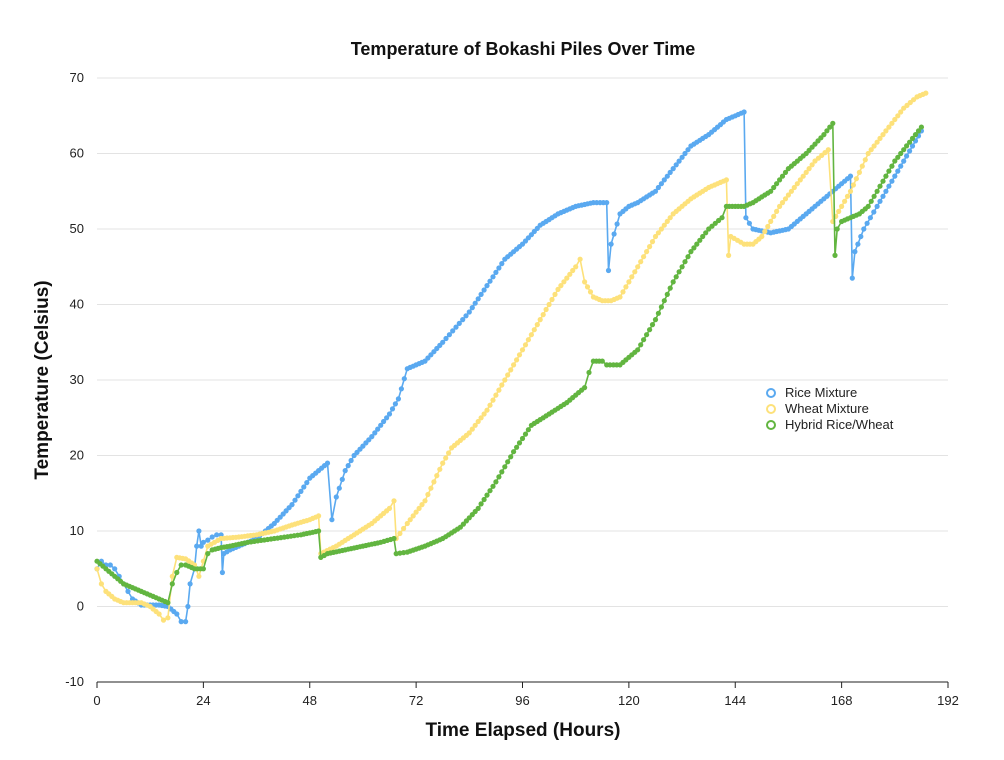 Image resolution: width=1004 pixels, height=760 pixels. I want to click on x-tick-label: 120, so click(629, 700).